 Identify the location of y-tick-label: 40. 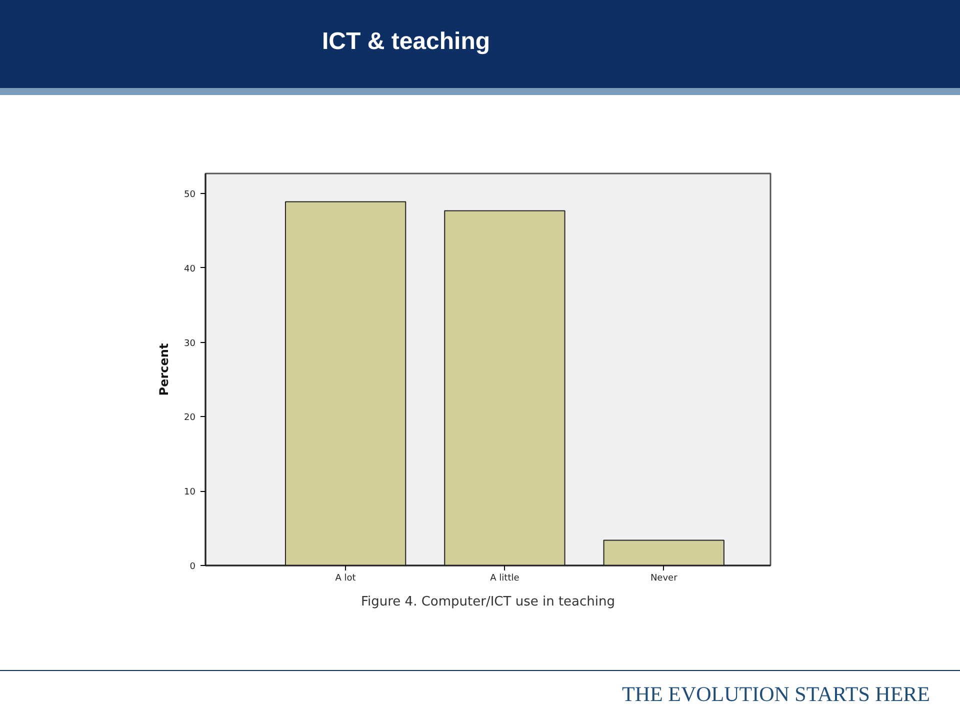
(190, 269).